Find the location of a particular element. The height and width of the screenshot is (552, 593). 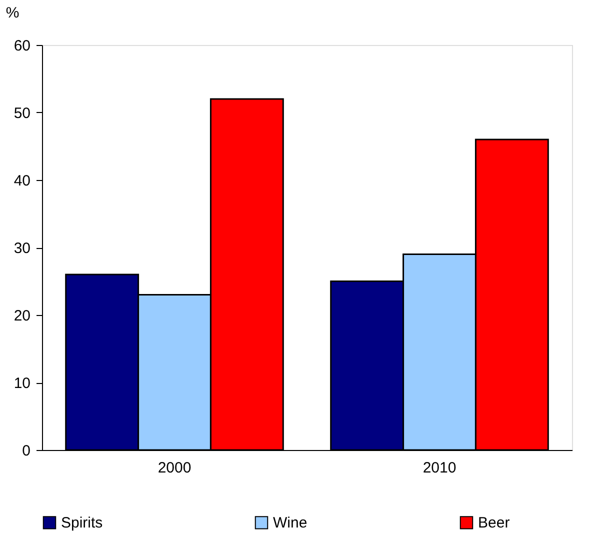

y-axis-title: % is located at coordinates (13, 13).